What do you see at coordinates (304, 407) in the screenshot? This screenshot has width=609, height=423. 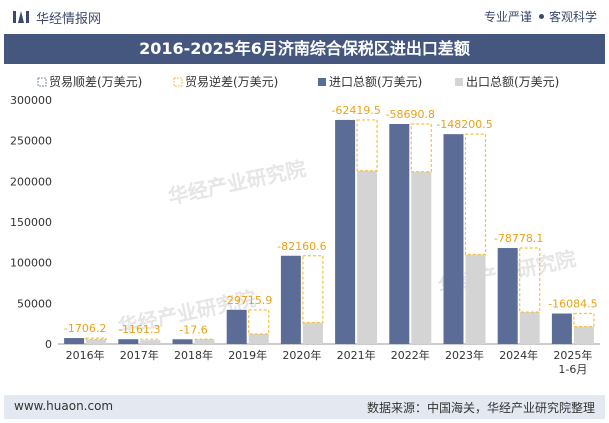 I see `footer: www.huaon.com 数据来源：中国海关，华经产业研究院整理` at bounding box center [304, 407].